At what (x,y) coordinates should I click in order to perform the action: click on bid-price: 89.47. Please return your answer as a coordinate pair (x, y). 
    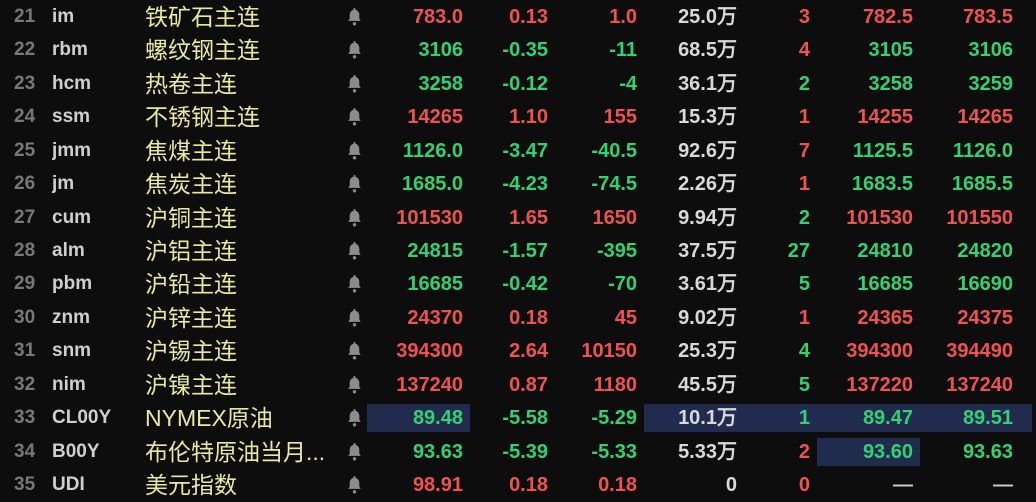
    Looking at the image, I should click on (868, 418).